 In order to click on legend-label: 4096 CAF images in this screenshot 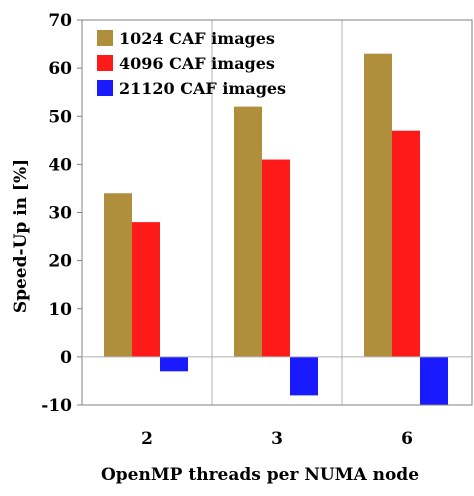, I will do `click(197, 63)`.